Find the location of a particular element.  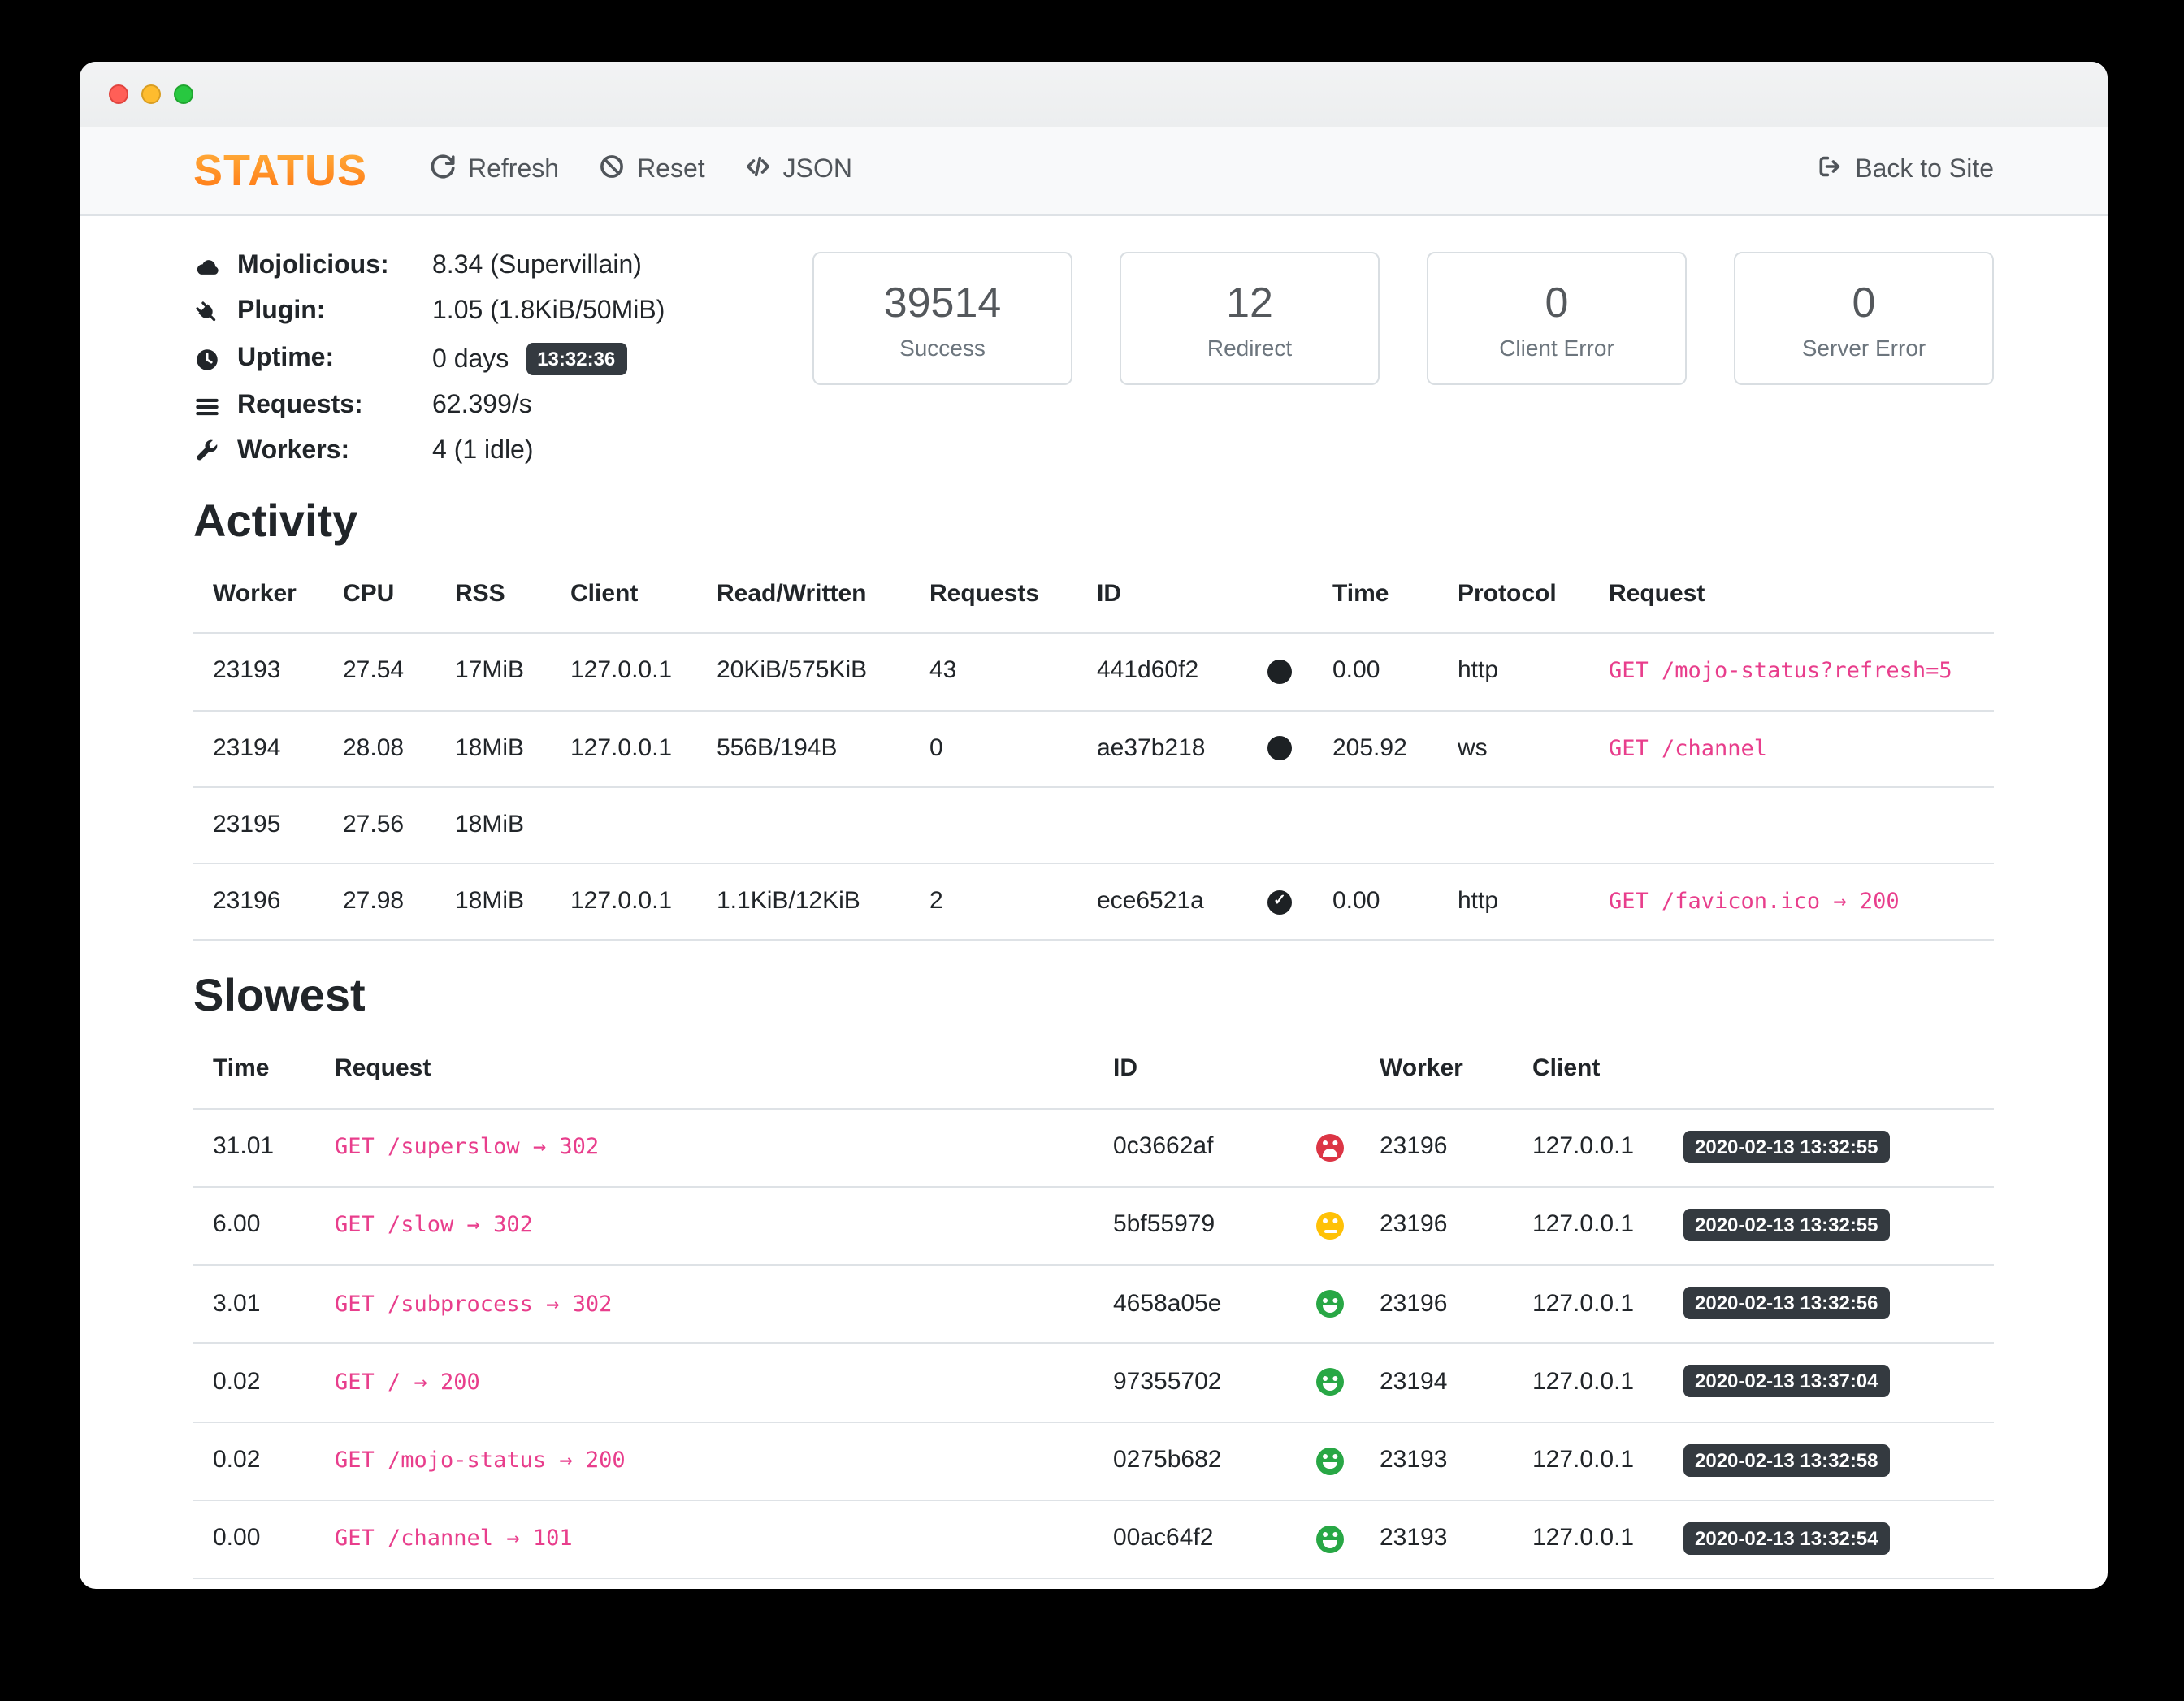

col-read-written: Read/Written is located at coordinates (792, 594).